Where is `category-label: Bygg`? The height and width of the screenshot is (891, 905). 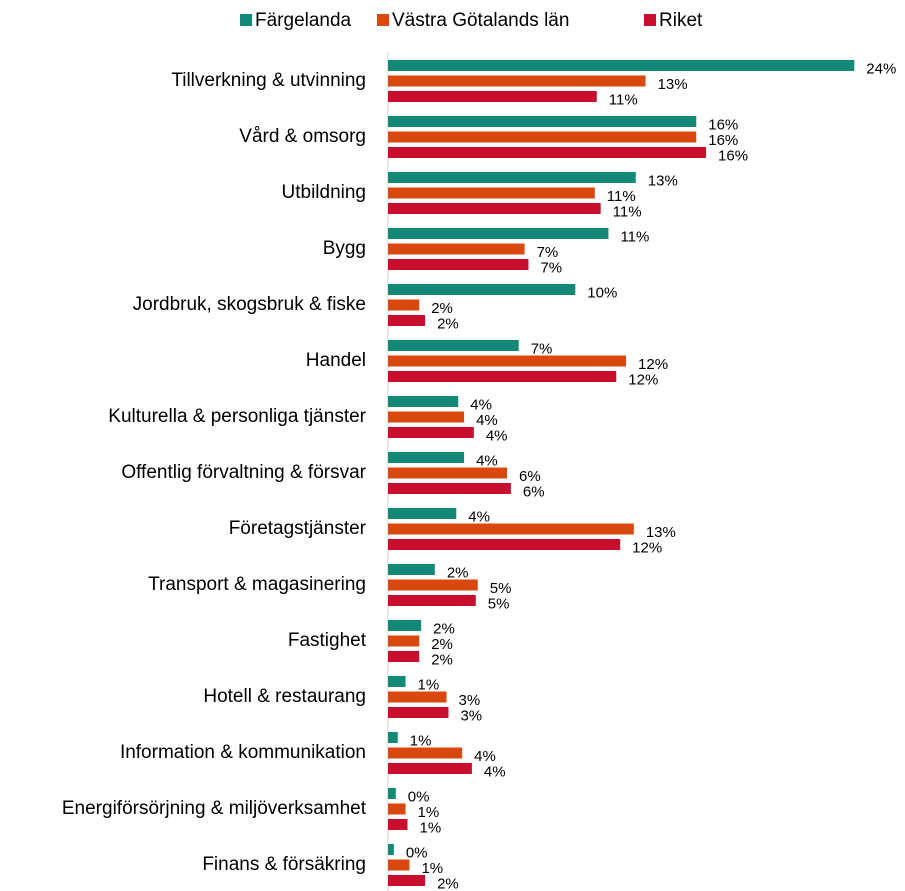 category-label: Bygg is located at coordinates (344, 248).